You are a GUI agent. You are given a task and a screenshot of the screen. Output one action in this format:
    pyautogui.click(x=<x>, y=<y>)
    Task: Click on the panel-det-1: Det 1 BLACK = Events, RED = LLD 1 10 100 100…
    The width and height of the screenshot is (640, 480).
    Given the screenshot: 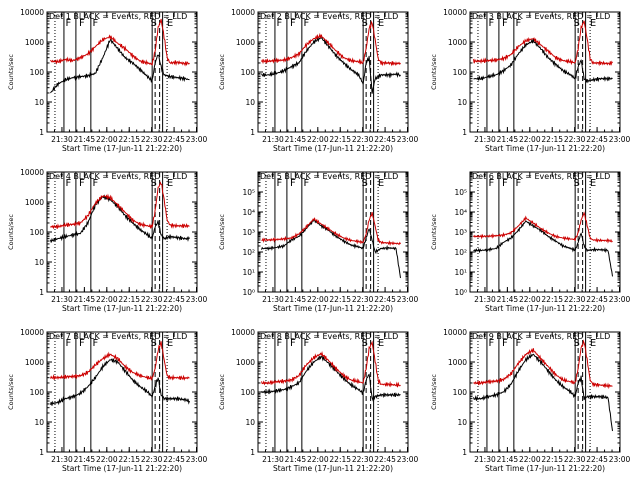 What is the action you would take?
    pyautogui.click(x=107, y=80)
    